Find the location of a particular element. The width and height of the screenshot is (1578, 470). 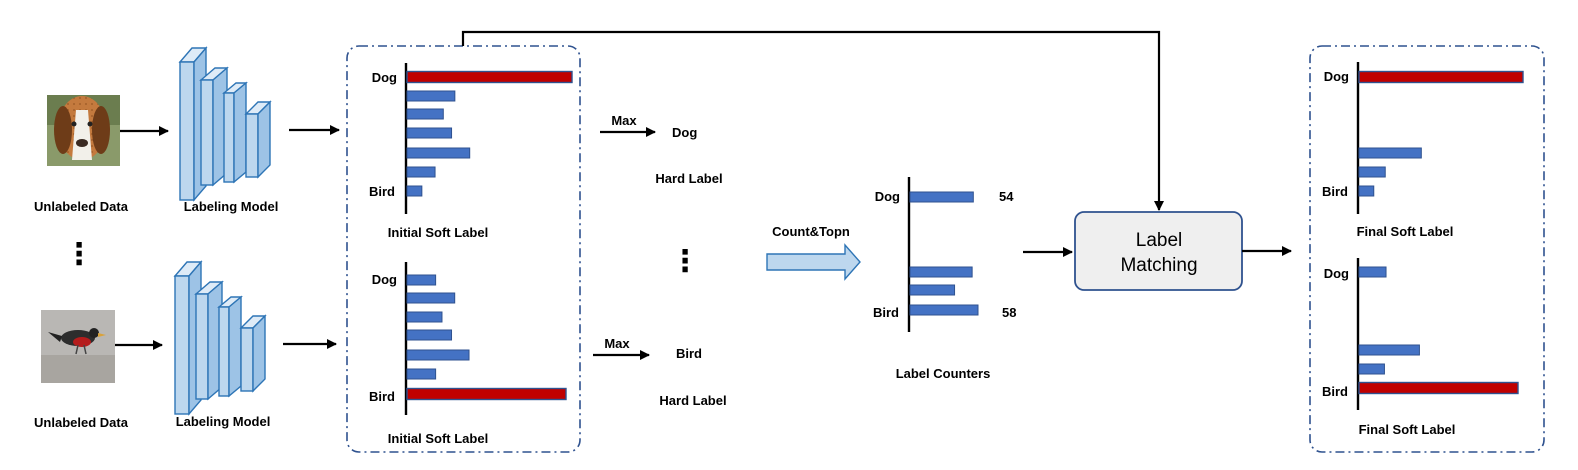

counters-bird-label: Bird is located at coordinates (886, 312).